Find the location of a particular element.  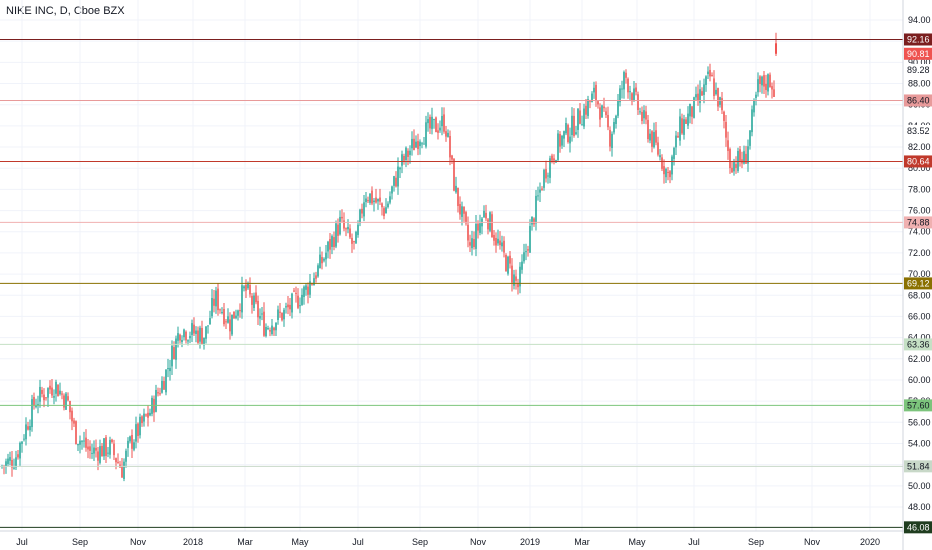

level-label-80.64: 80.64 is located at coordinates (918, 161).